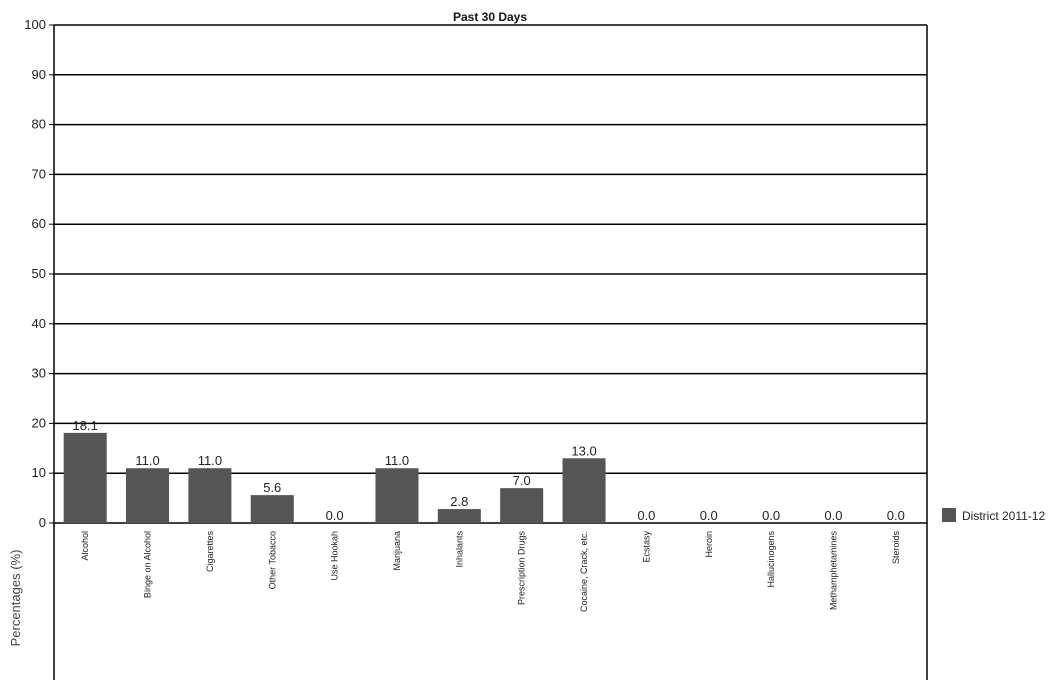  I want to click on category-label-binge-on-alcohol: Binge on Alcohol, so click(148, 564).